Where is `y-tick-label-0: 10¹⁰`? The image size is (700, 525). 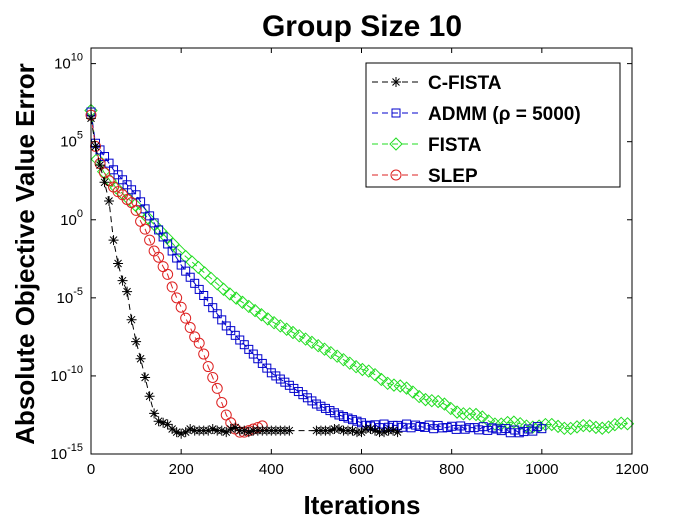
y-tick-label-0: 10¹⁰ is located at coordinates (68, 62).